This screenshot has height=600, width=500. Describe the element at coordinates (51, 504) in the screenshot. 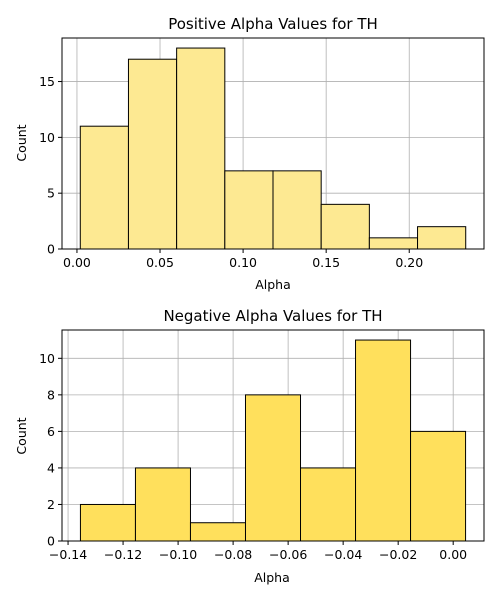

I see `y-tick-label: 2` at that location.